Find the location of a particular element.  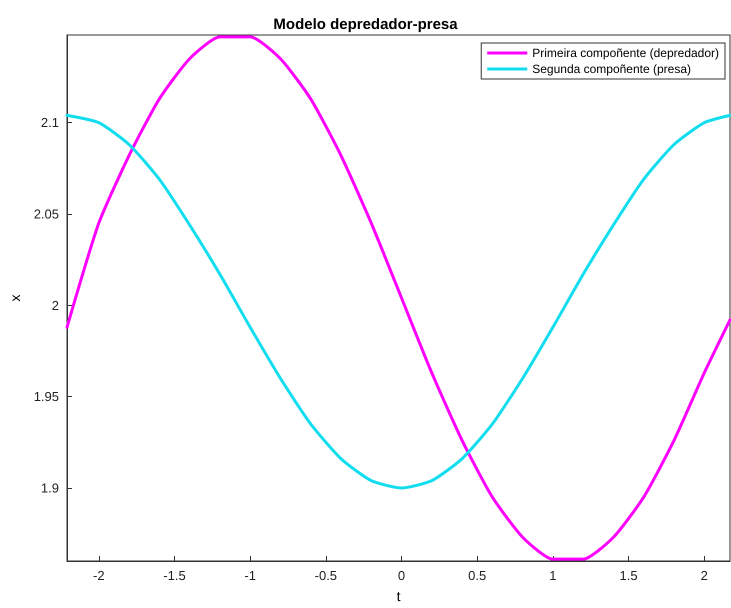

y-tick-label: 2 is located at coordinates (55, 305).